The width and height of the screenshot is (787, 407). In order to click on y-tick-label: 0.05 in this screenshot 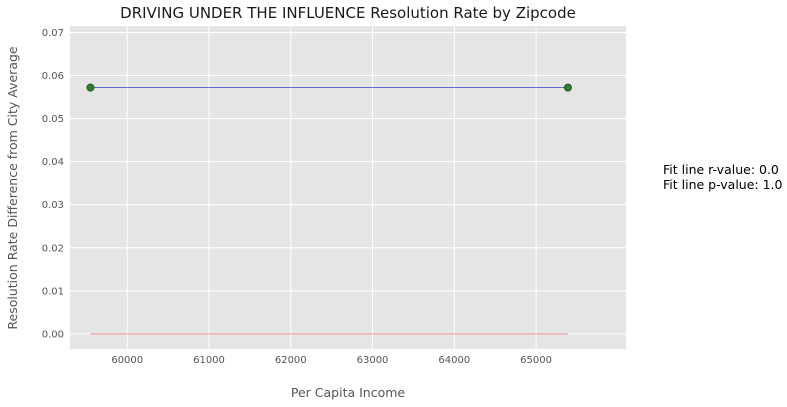, I will do `click(53, 119)`.